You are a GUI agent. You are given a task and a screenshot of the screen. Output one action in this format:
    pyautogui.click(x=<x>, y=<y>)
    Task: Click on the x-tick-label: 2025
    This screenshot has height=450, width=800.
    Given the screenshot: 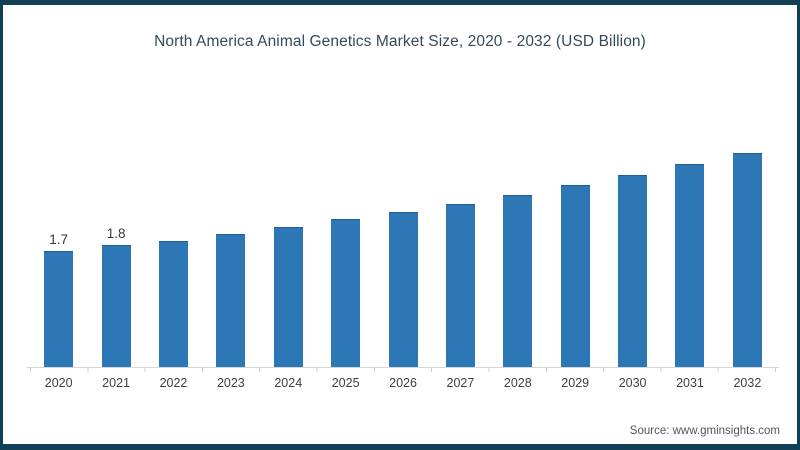 What is the action you would take?
    pyautogui.click(x=345, y=383)
    